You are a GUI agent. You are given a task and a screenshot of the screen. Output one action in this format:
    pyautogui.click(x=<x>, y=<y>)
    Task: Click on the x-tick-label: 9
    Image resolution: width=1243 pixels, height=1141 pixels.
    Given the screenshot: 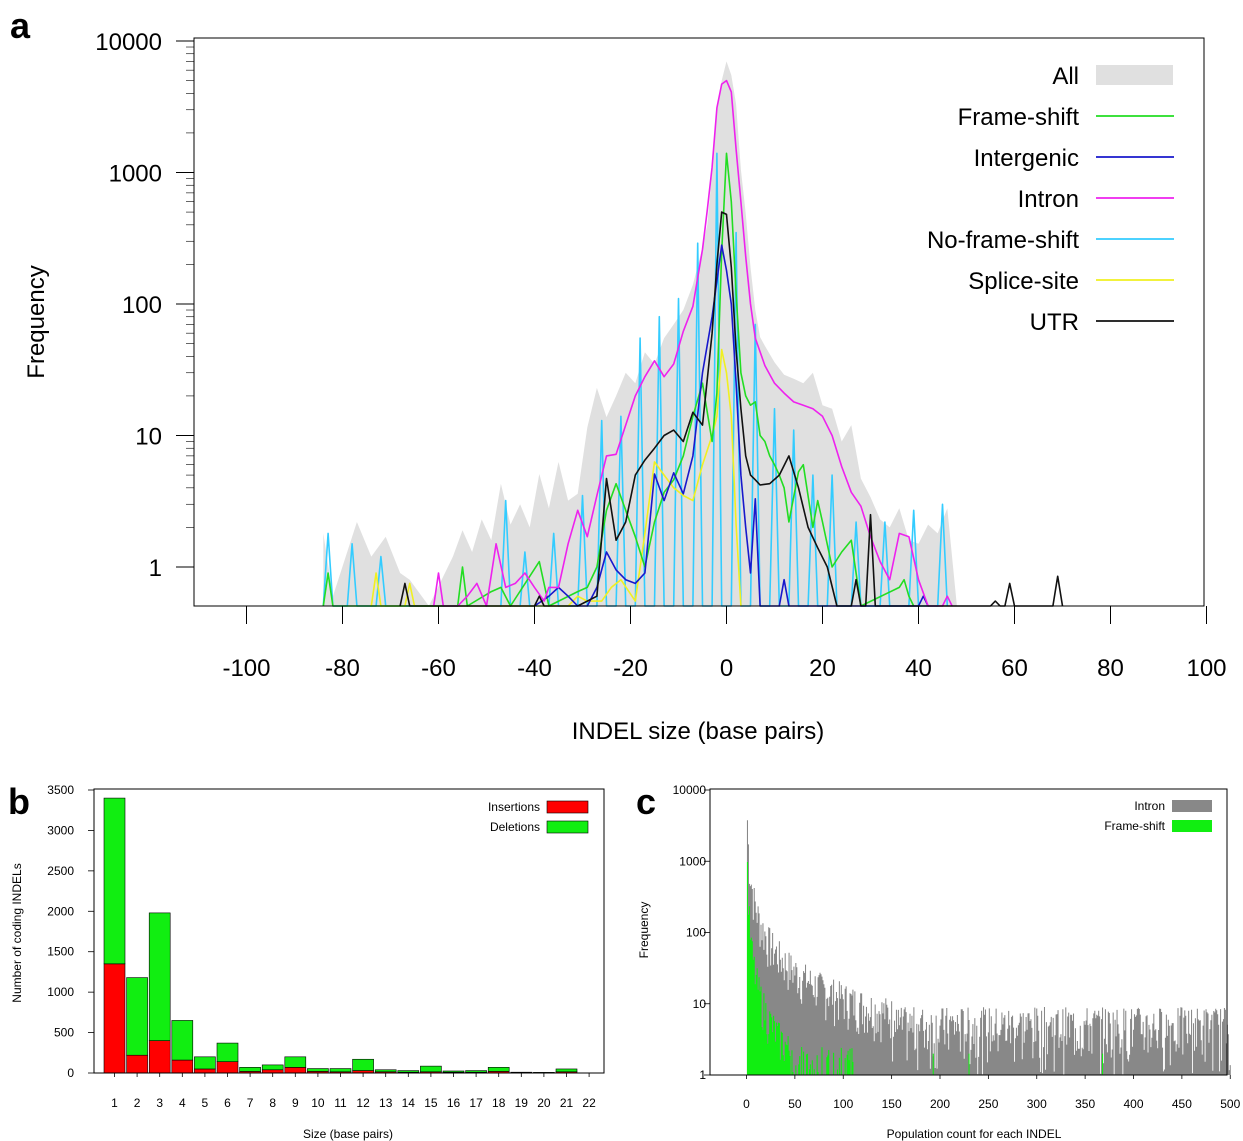 What is the action you would take?
    pyautogui.click(x=295, y=1103)
    